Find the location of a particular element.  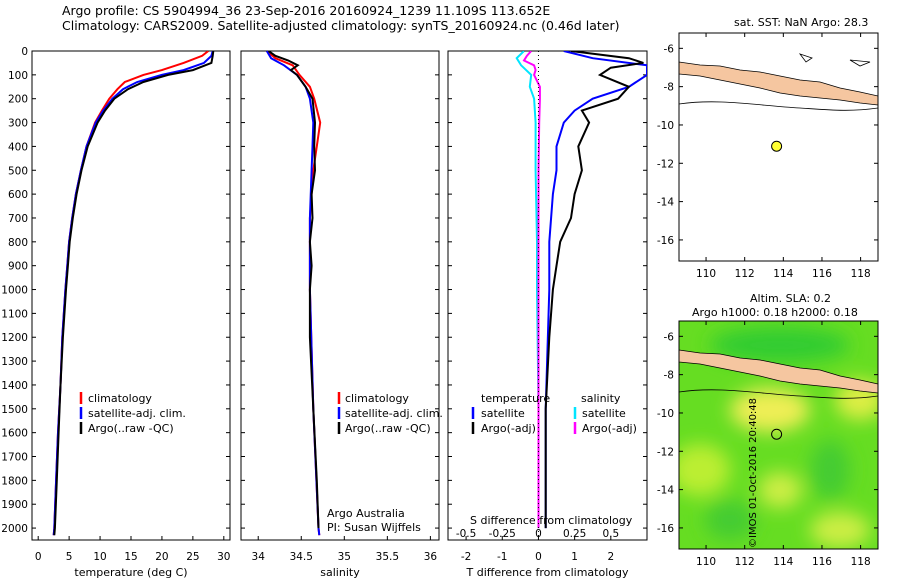

y-tick-label: 1100 is located at coordinates (14, 314).